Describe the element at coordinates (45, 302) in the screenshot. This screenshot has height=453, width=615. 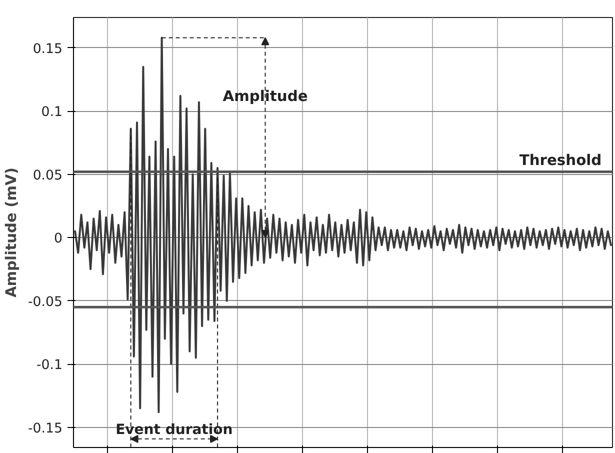
I see `y-tick-label: -0.05` at that location.